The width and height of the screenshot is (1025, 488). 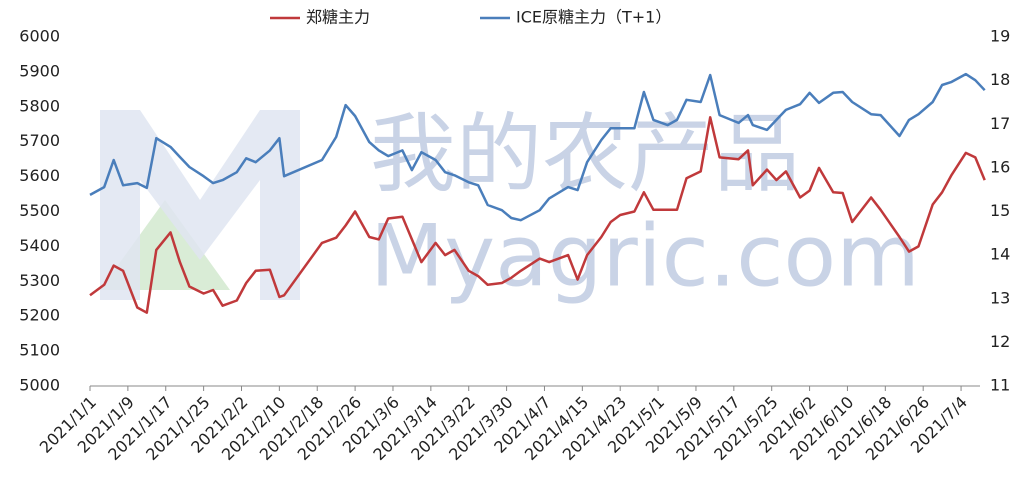 What do you see at coordinates (200, 205) in the screenshot?
I see `logo-shape` at bounding box center [200, 205].